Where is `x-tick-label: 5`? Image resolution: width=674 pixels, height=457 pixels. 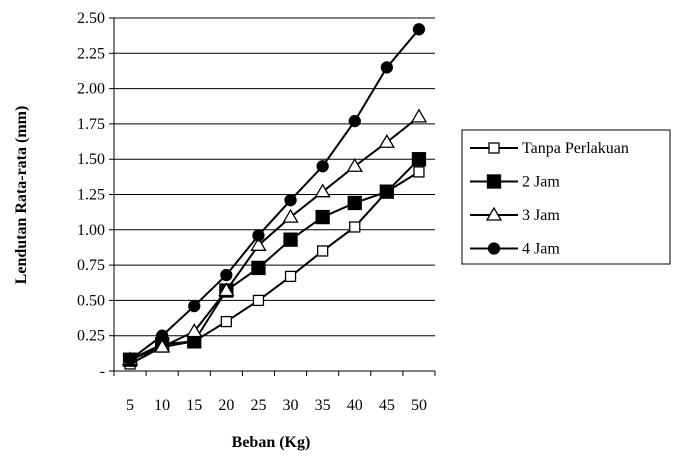
x-tick-label: 5 is located at coordinates (130, 405).